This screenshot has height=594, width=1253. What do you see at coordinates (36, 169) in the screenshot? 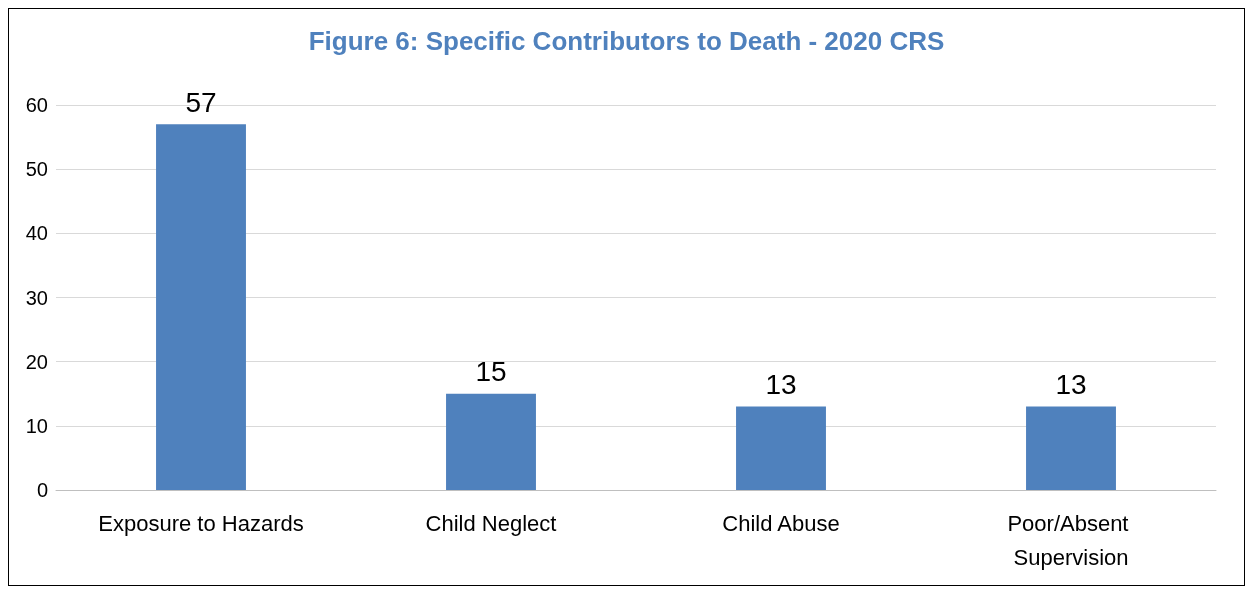
I see `y-tick-label: 50` at bounding box center [36, 169].